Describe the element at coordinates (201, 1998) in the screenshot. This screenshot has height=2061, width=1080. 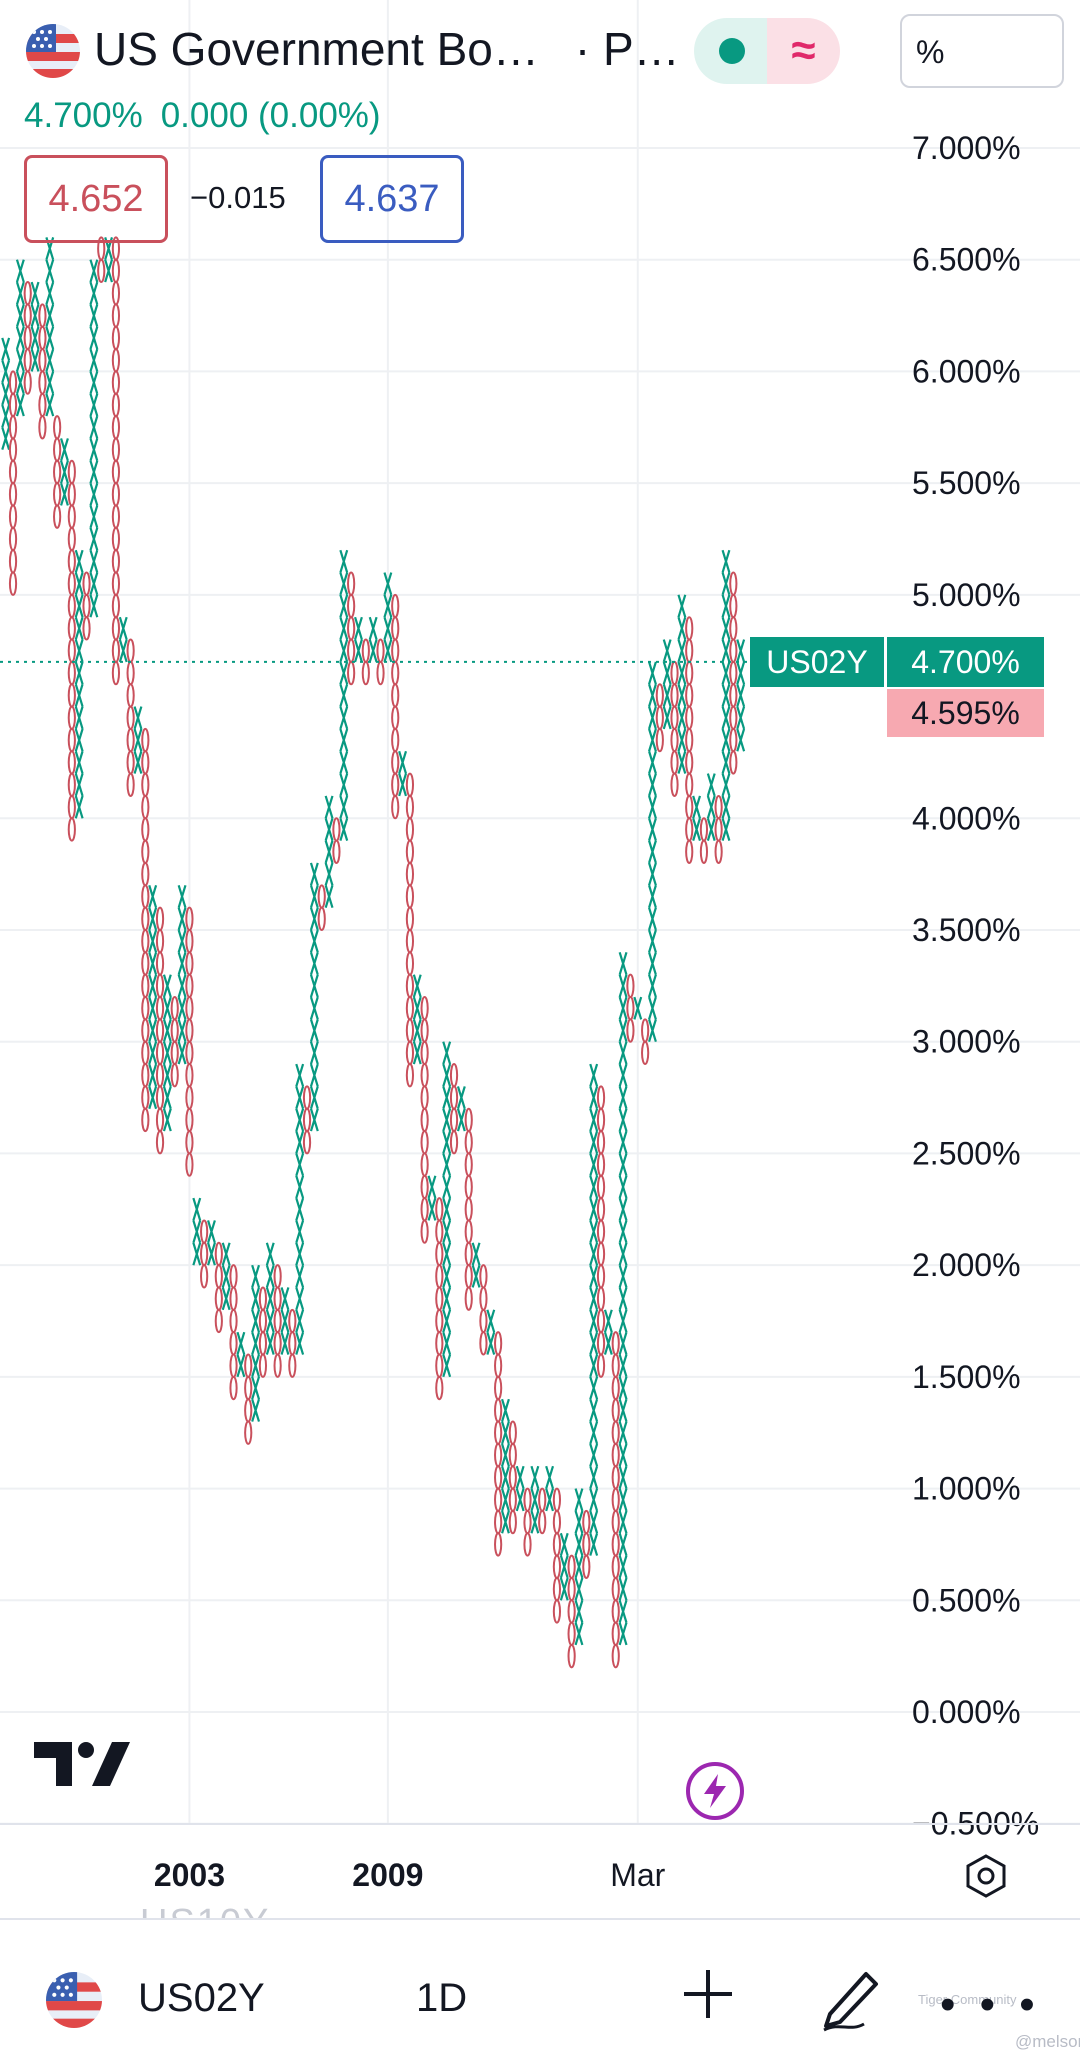
I see `toolbar-symbol-button: US02Y` at that location.